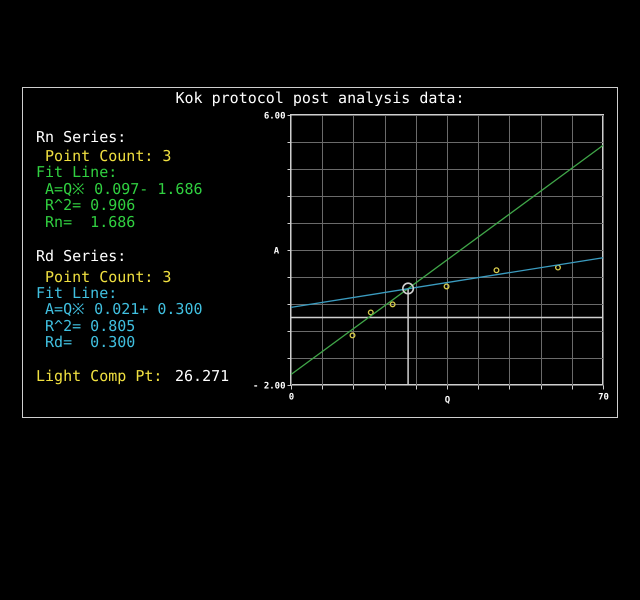 The width and height of the screenshot is (640, 600). What do you see at coordinates (90, 205) in the screenshot?
I see `text: R^2= 0.906` at bounding box center [90, 205].